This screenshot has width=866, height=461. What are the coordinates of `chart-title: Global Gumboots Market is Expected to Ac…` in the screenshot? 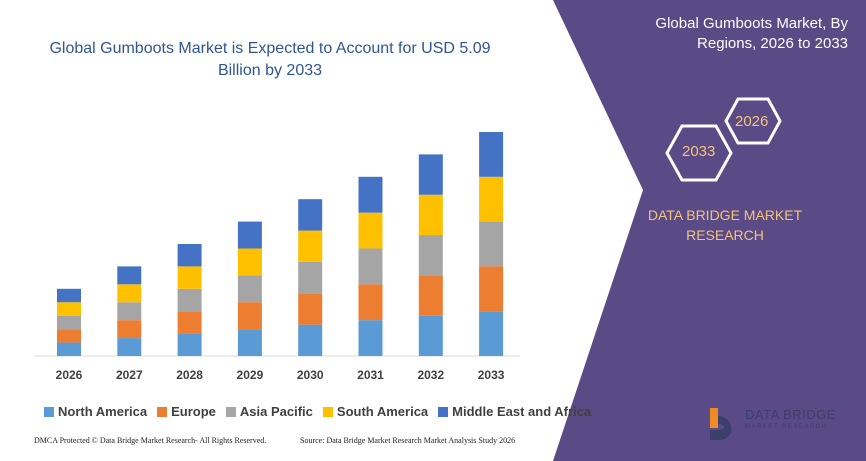 It's located at (270, 59).